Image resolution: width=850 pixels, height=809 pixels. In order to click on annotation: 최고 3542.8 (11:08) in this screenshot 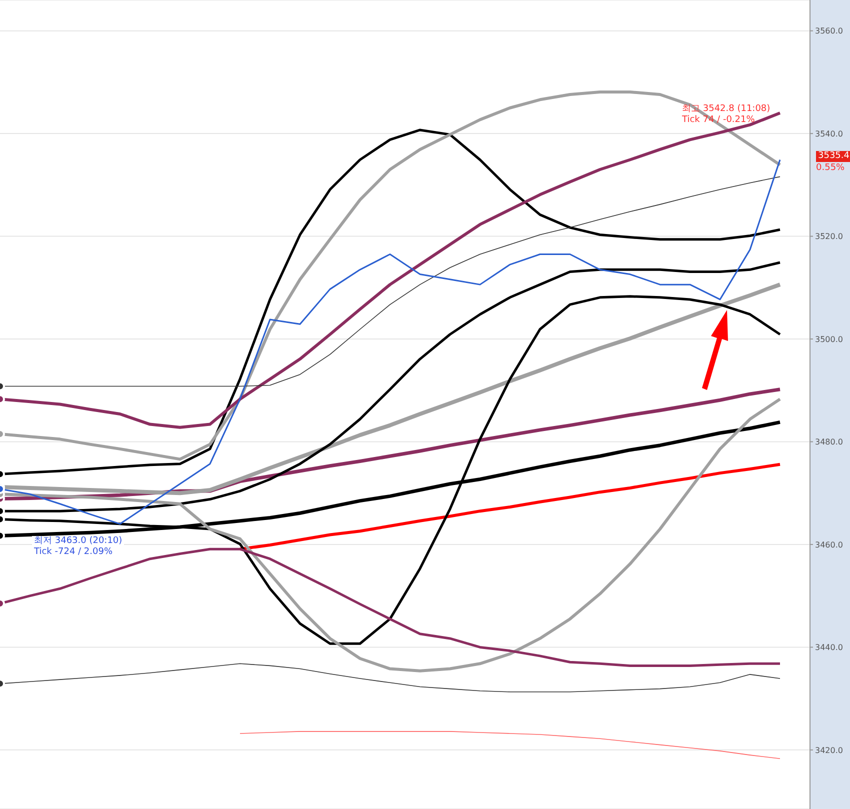, I will do `click(726, 109)`.